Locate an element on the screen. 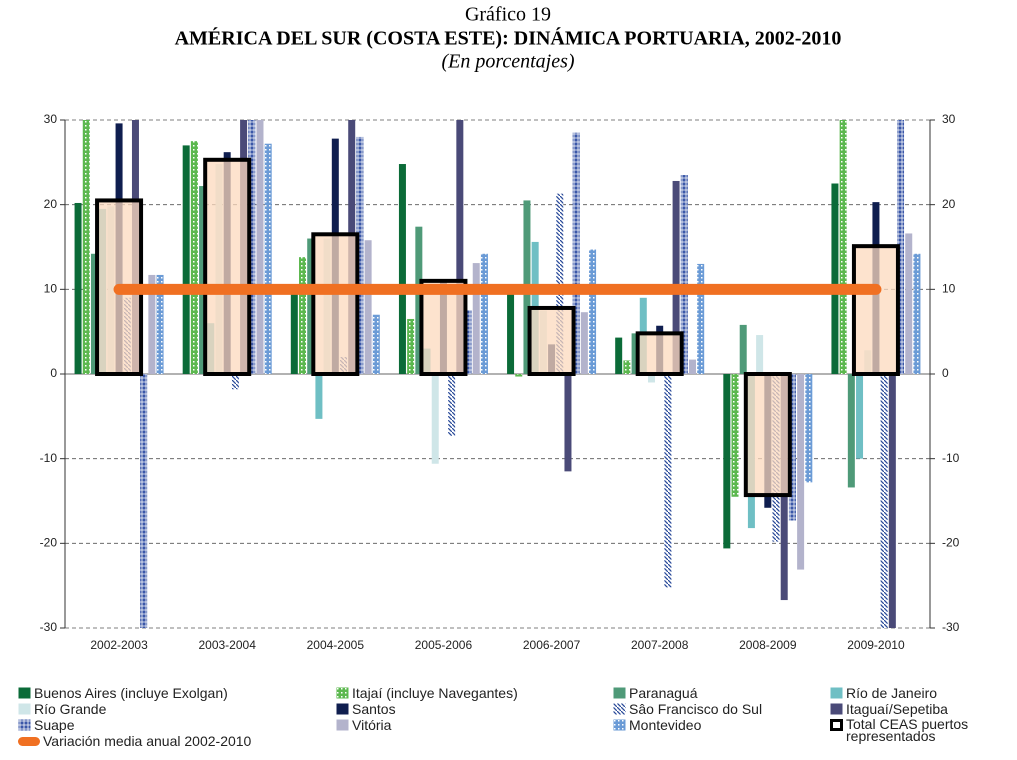  legend-item: Itajaí (incluye Navegantes) is located at coordinates (427, 693).